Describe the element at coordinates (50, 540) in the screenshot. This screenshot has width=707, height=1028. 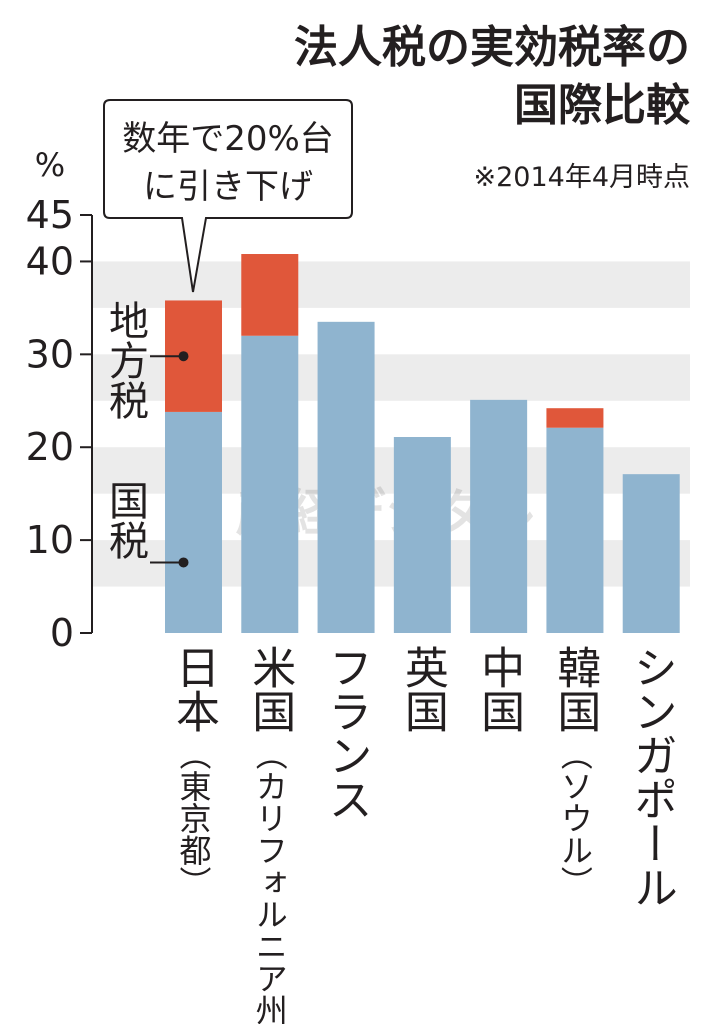
I see `y-tick-label: 10` at that location.